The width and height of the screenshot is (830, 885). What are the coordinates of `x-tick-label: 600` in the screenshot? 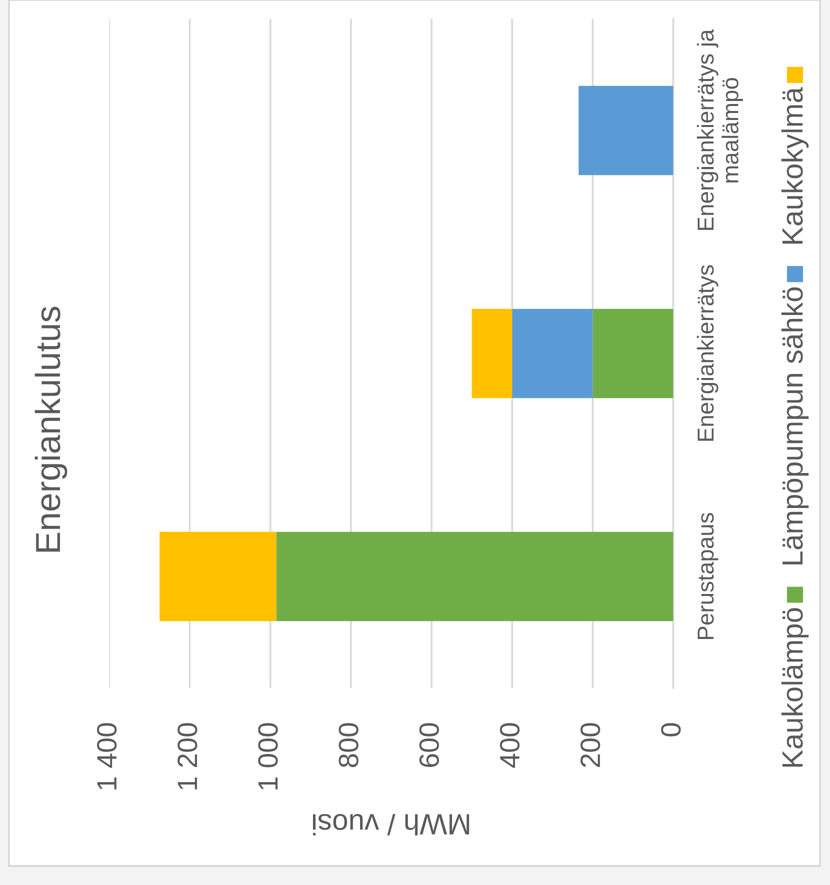 It's located at (429, 745).